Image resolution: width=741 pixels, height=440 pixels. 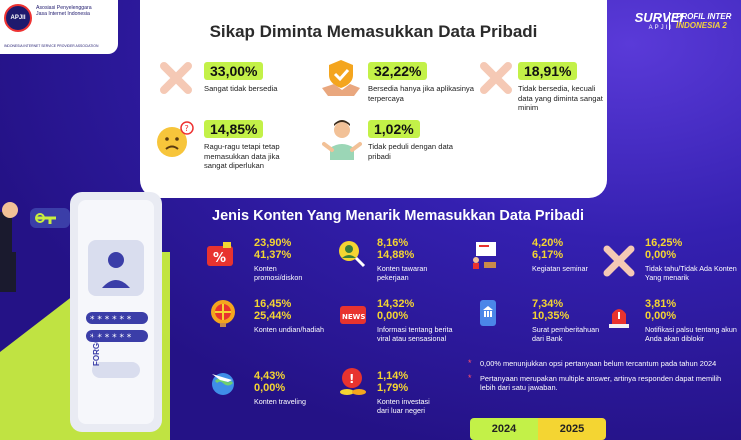 What do you see at coordinates (484, 255) in the screenshot?
I see `seminar-icon` at bounding box center [484, 255].